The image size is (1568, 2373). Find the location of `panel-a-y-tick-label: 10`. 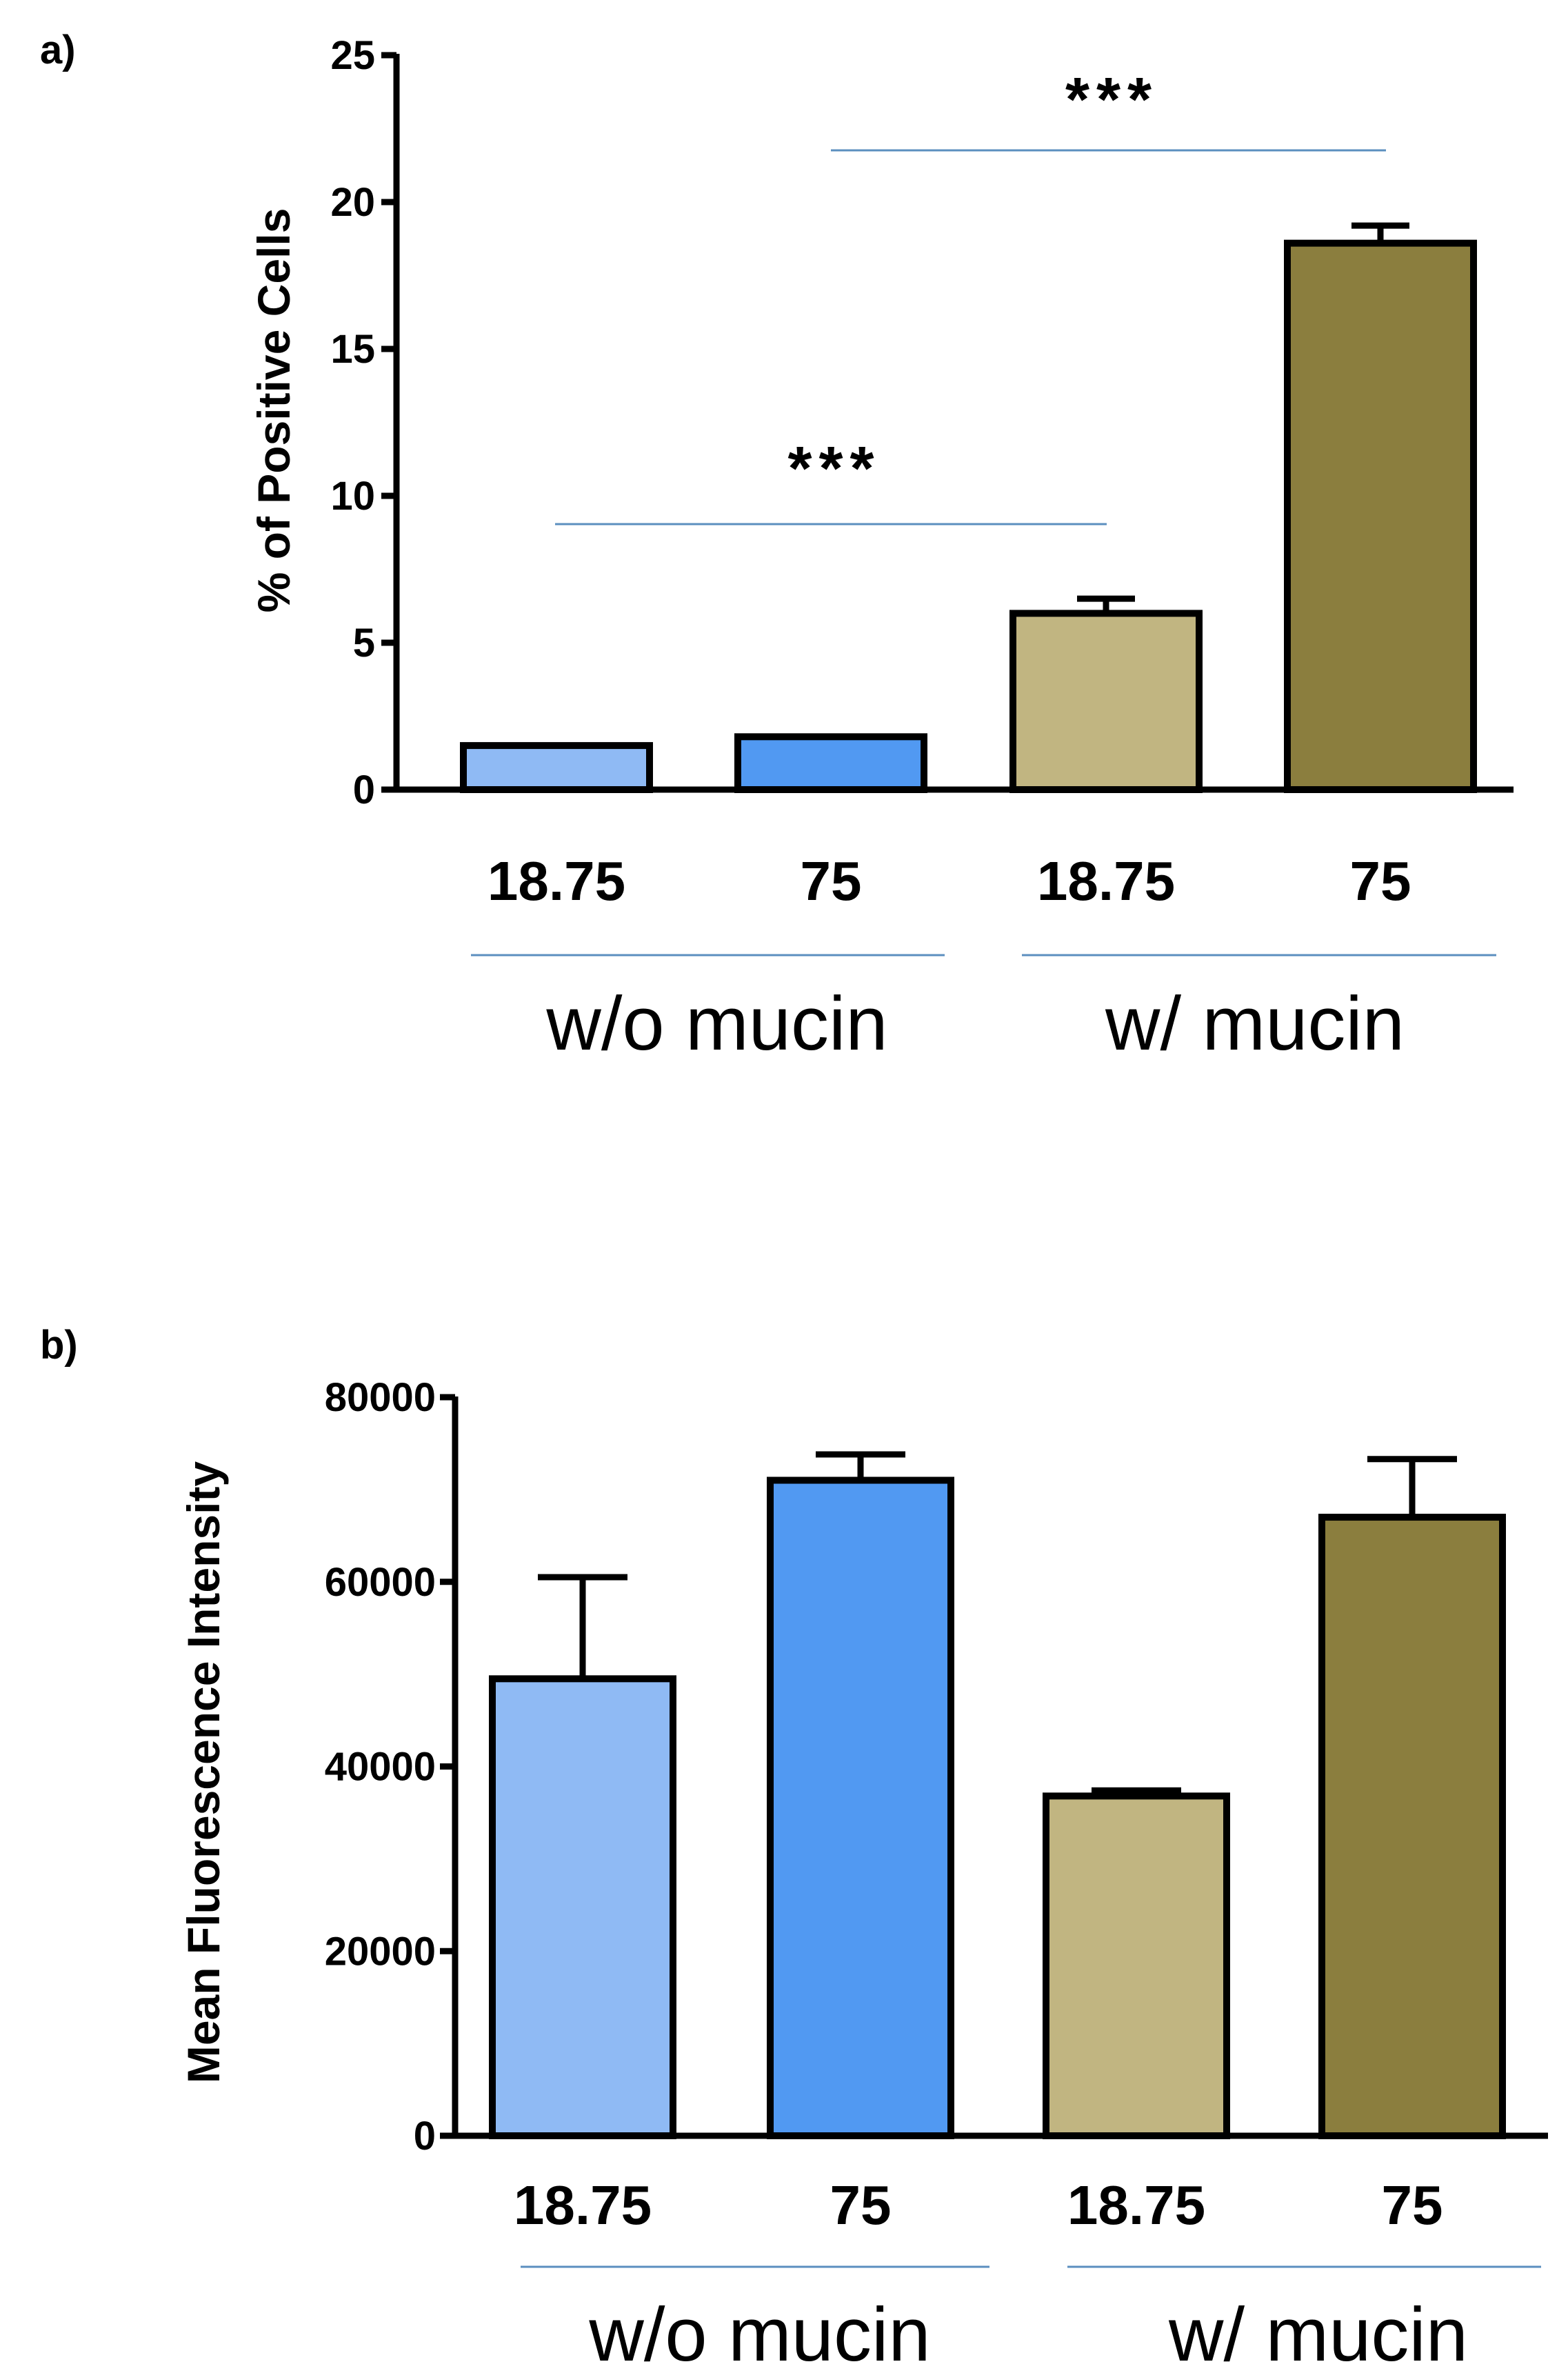

panel-a-y-tick-label: 10 is located at coordinates (352, 497).